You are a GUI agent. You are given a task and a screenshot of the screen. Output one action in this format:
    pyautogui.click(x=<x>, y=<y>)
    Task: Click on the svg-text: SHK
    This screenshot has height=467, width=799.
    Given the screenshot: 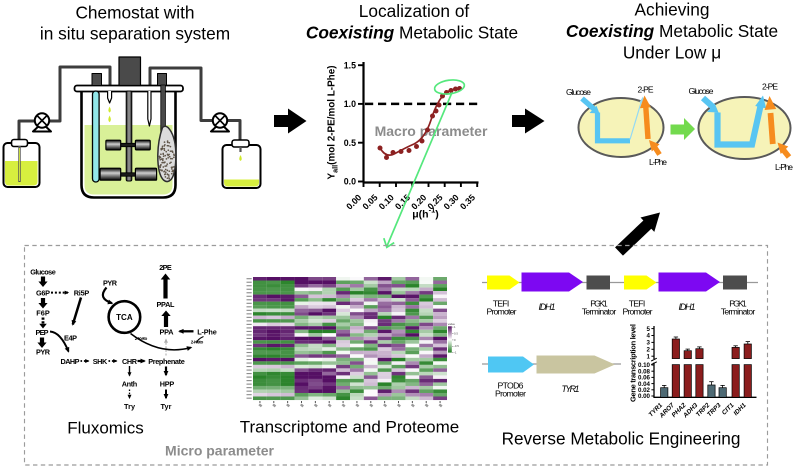 What is the action you would take?
    pyautogui.click(x=100, y=361)
    